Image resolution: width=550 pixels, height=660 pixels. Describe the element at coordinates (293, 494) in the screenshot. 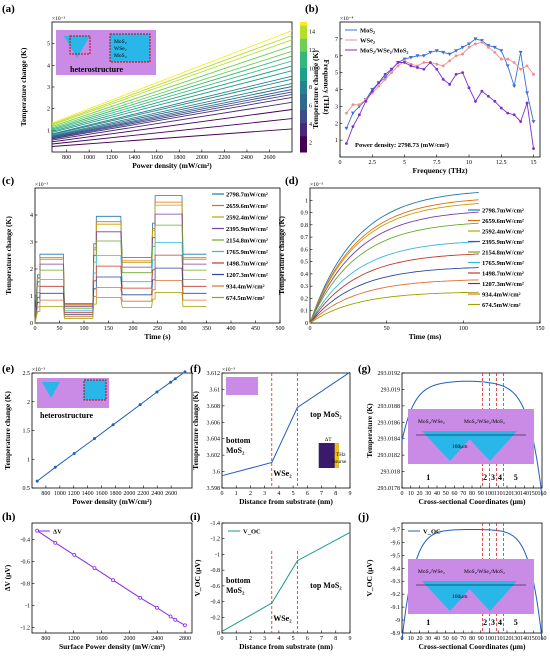

I see `x-tick-label-f: 5` at that location.